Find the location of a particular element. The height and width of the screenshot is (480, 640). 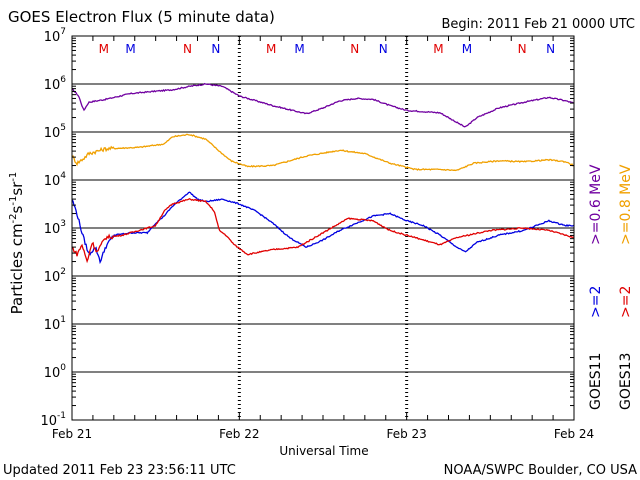

y-axis-label: Particles cm-2s-1sr-1 is located at coordinates (17, 243).